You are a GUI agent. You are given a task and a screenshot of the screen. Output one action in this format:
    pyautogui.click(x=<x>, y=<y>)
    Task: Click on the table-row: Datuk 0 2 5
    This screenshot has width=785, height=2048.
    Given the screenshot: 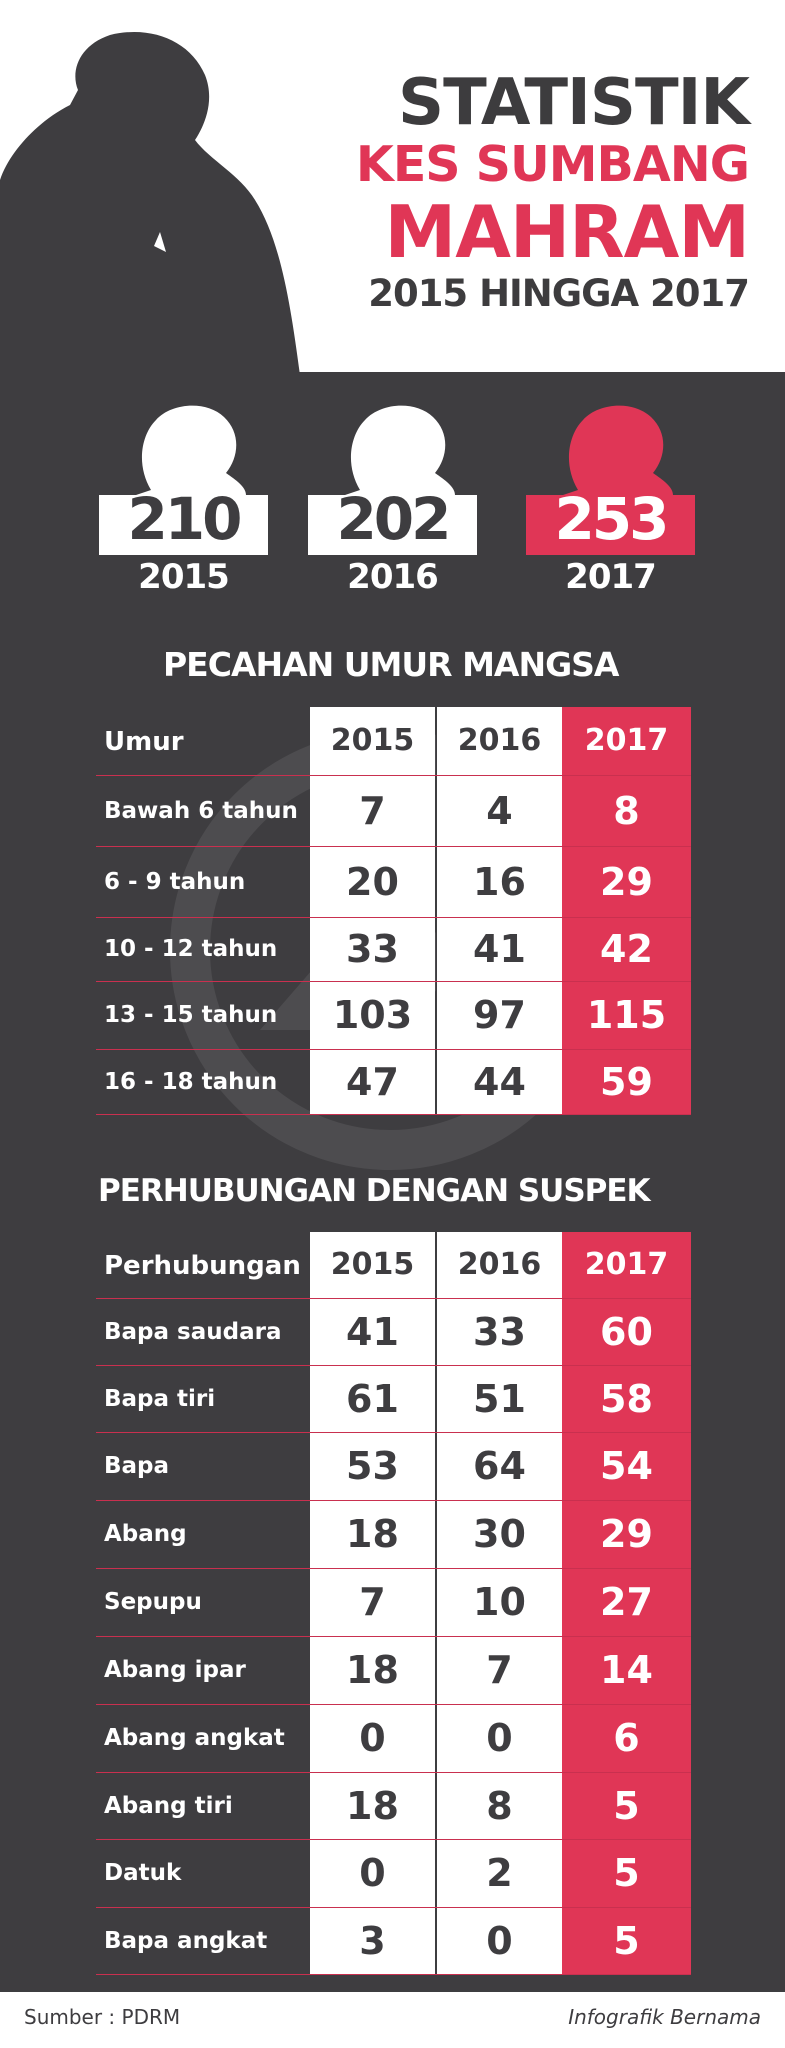 What is the action you would take?
    pyautogui.click(x=393, y=1874)
    